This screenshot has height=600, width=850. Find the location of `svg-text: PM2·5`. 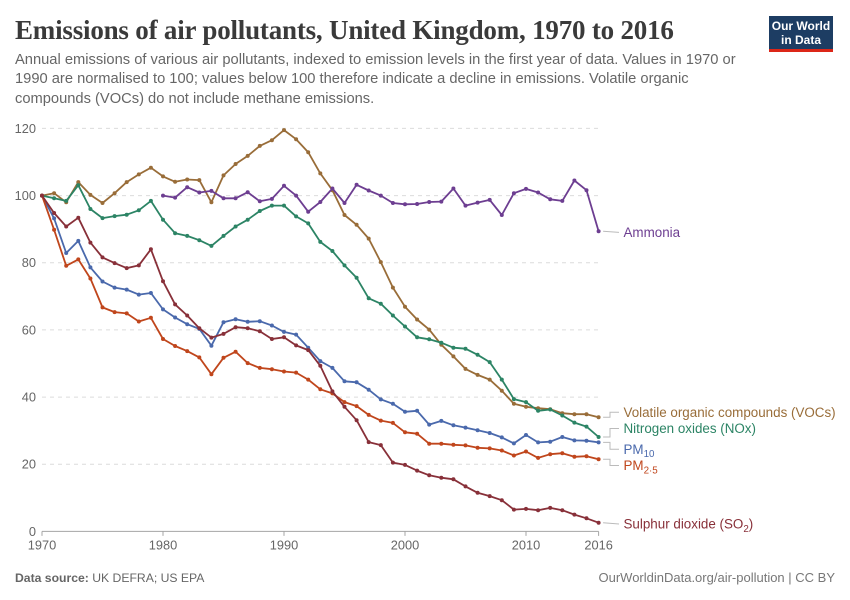

svg-text: PM2·5 is located at coordinates (641, 467).